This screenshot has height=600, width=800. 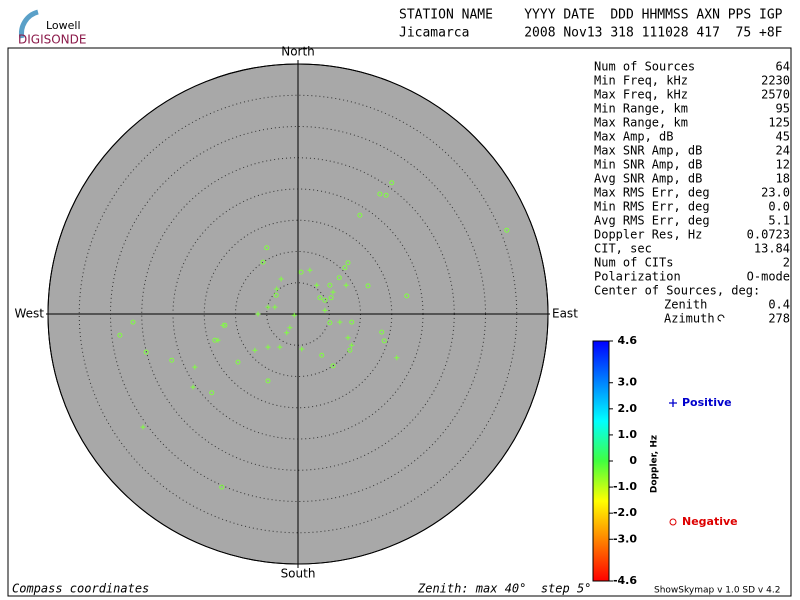 I want to click on logo-arc, so click(x=29, y=24).